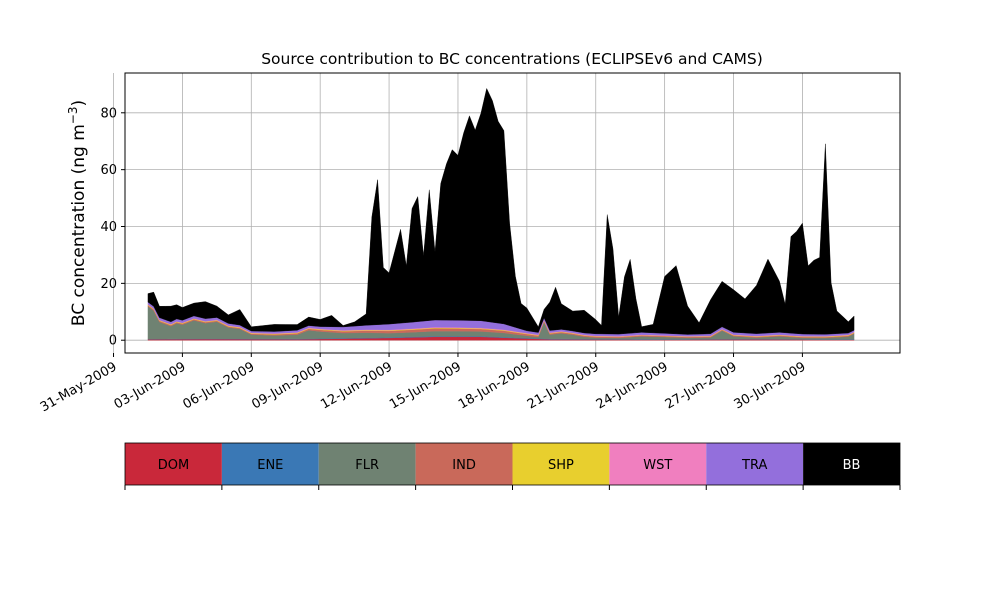 The width and height of the screenshot is (1000, 600). I want to click on legend-swatch-tra, so click(755, 464).